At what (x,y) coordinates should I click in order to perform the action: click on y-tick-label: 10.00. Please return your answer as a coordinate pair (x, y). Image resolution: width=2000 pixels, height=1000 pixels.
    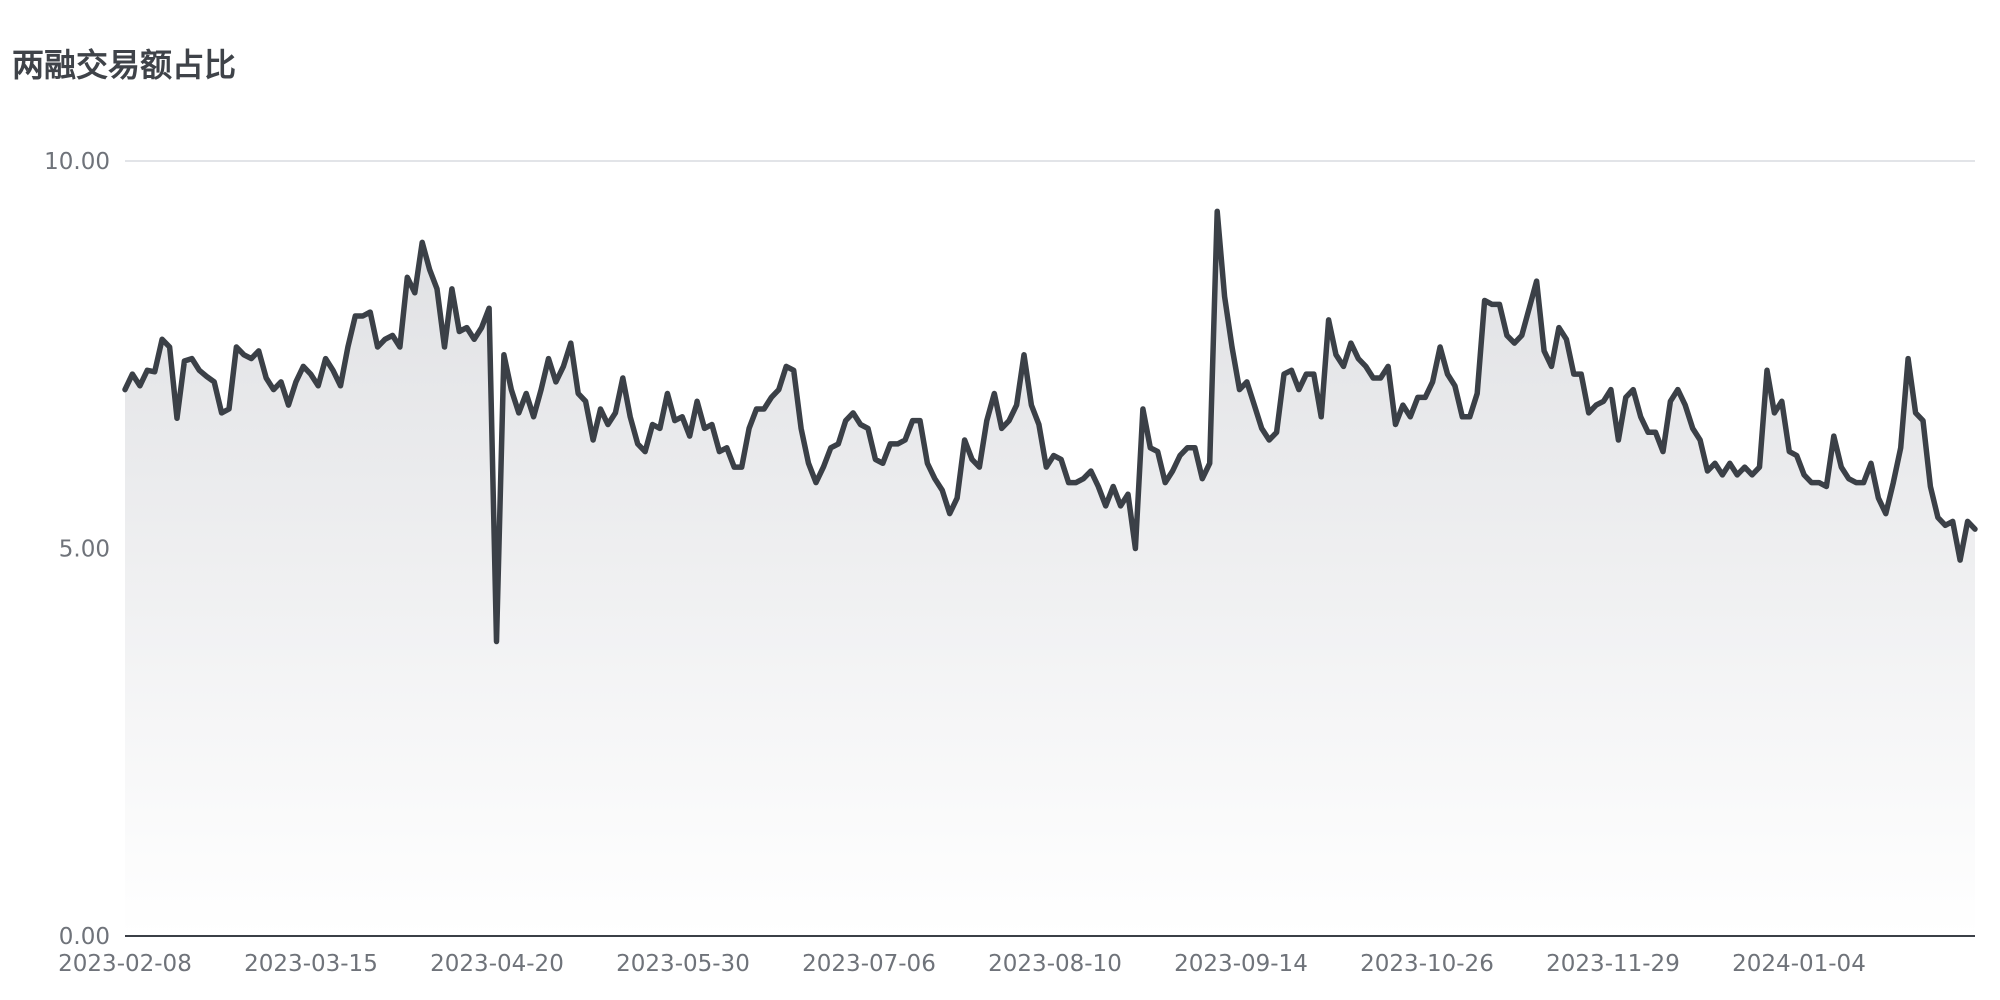
    Looking at the image, I should click on (77, 162).